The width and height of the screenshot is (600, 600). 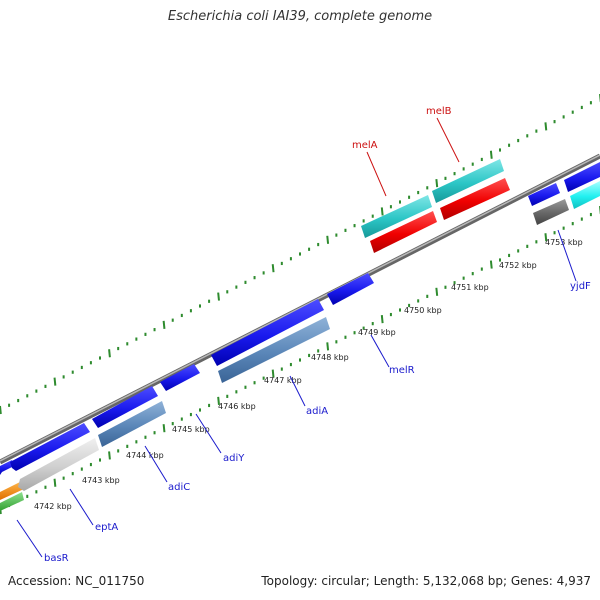 I want to click on ruler-label: 4748 kbp, so click(x=330, y=357).